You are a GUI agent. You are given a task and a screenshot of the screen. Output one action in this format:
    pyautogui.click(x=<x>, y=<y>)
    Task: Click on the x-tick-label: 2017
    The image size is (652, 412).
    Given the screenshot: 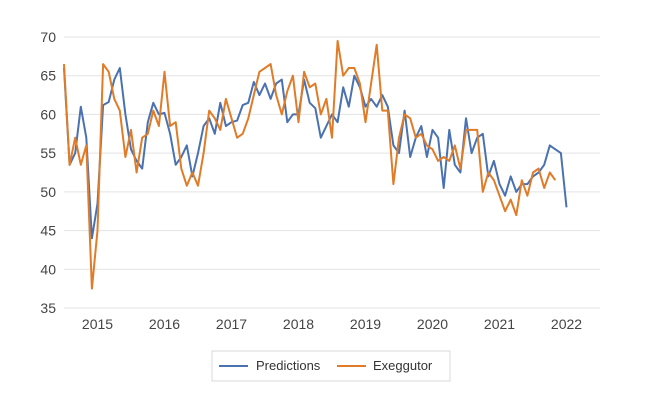 What is the action you would take?
    pyautogui.click(x=231, y=324)
    